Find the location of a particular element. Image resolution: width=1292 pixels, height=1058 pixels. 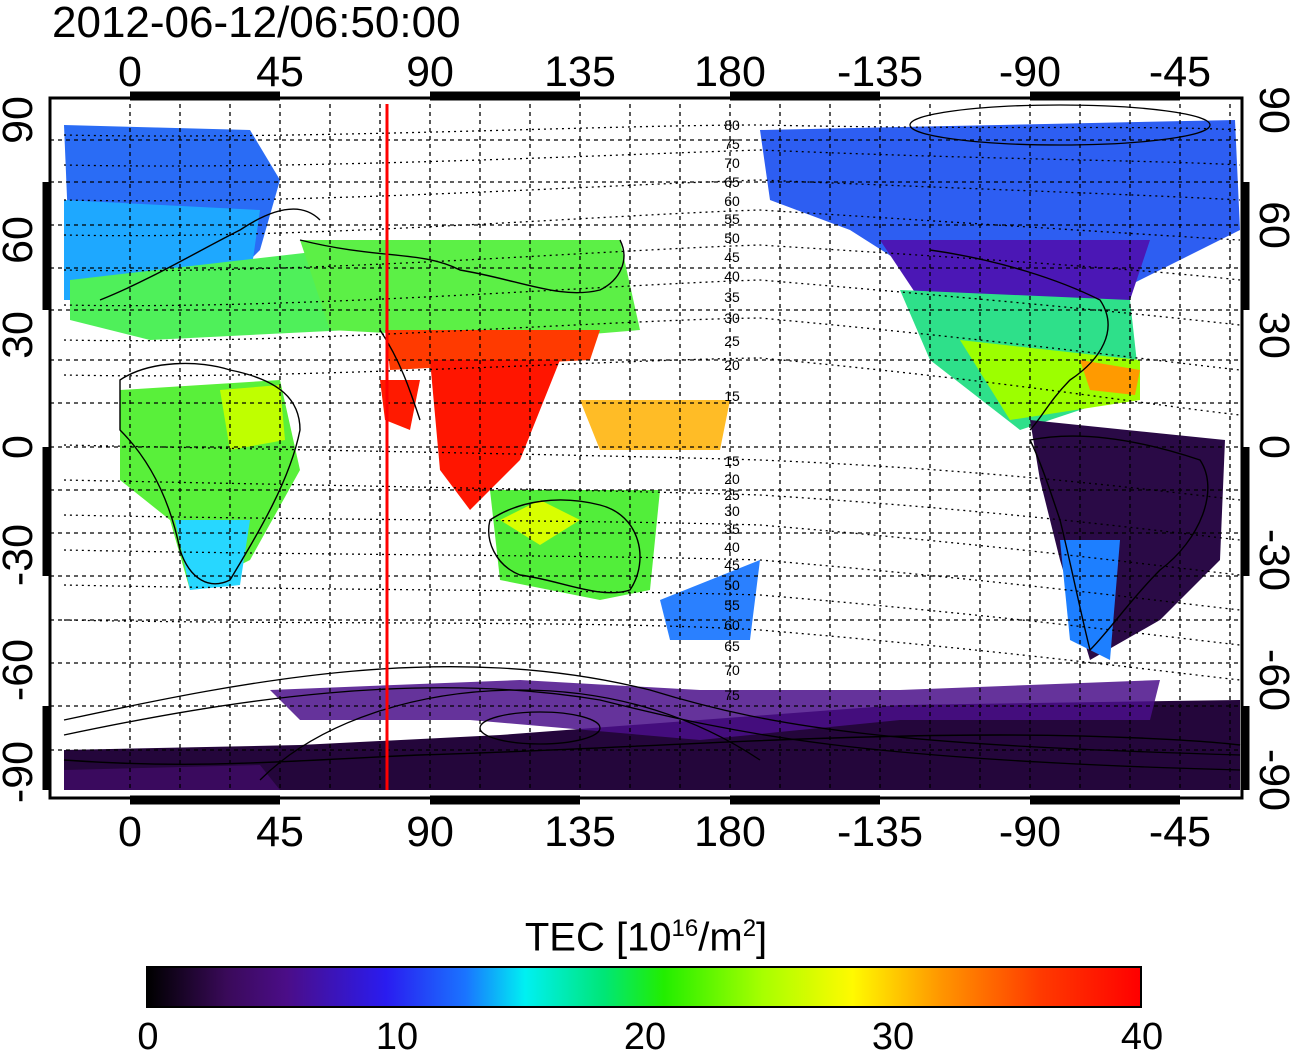

top-lon-tick: -135 is located at coordinates (880, 72).